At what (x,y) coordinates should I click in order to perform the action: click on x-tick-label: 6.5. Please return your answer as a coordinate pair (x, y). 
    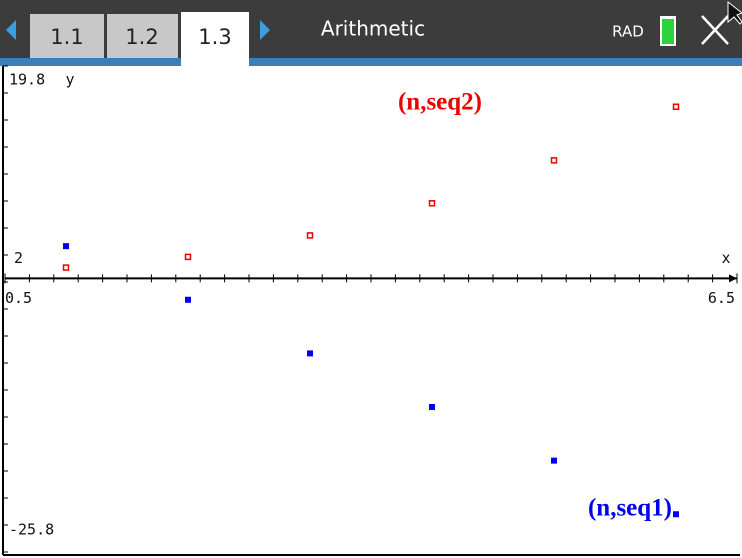
    Looking at the image, I should click on (721, 298).